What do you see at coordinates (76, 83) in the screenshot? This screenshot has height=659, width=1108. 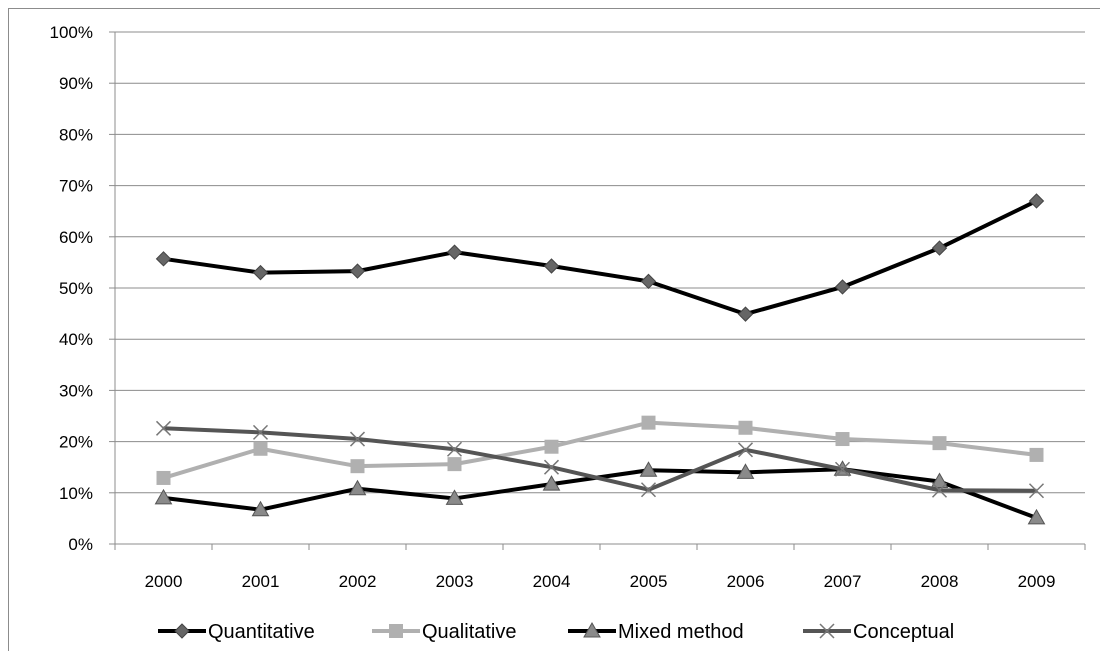 I see `y-tick-label: 90%` at bounding box center [76, 83].